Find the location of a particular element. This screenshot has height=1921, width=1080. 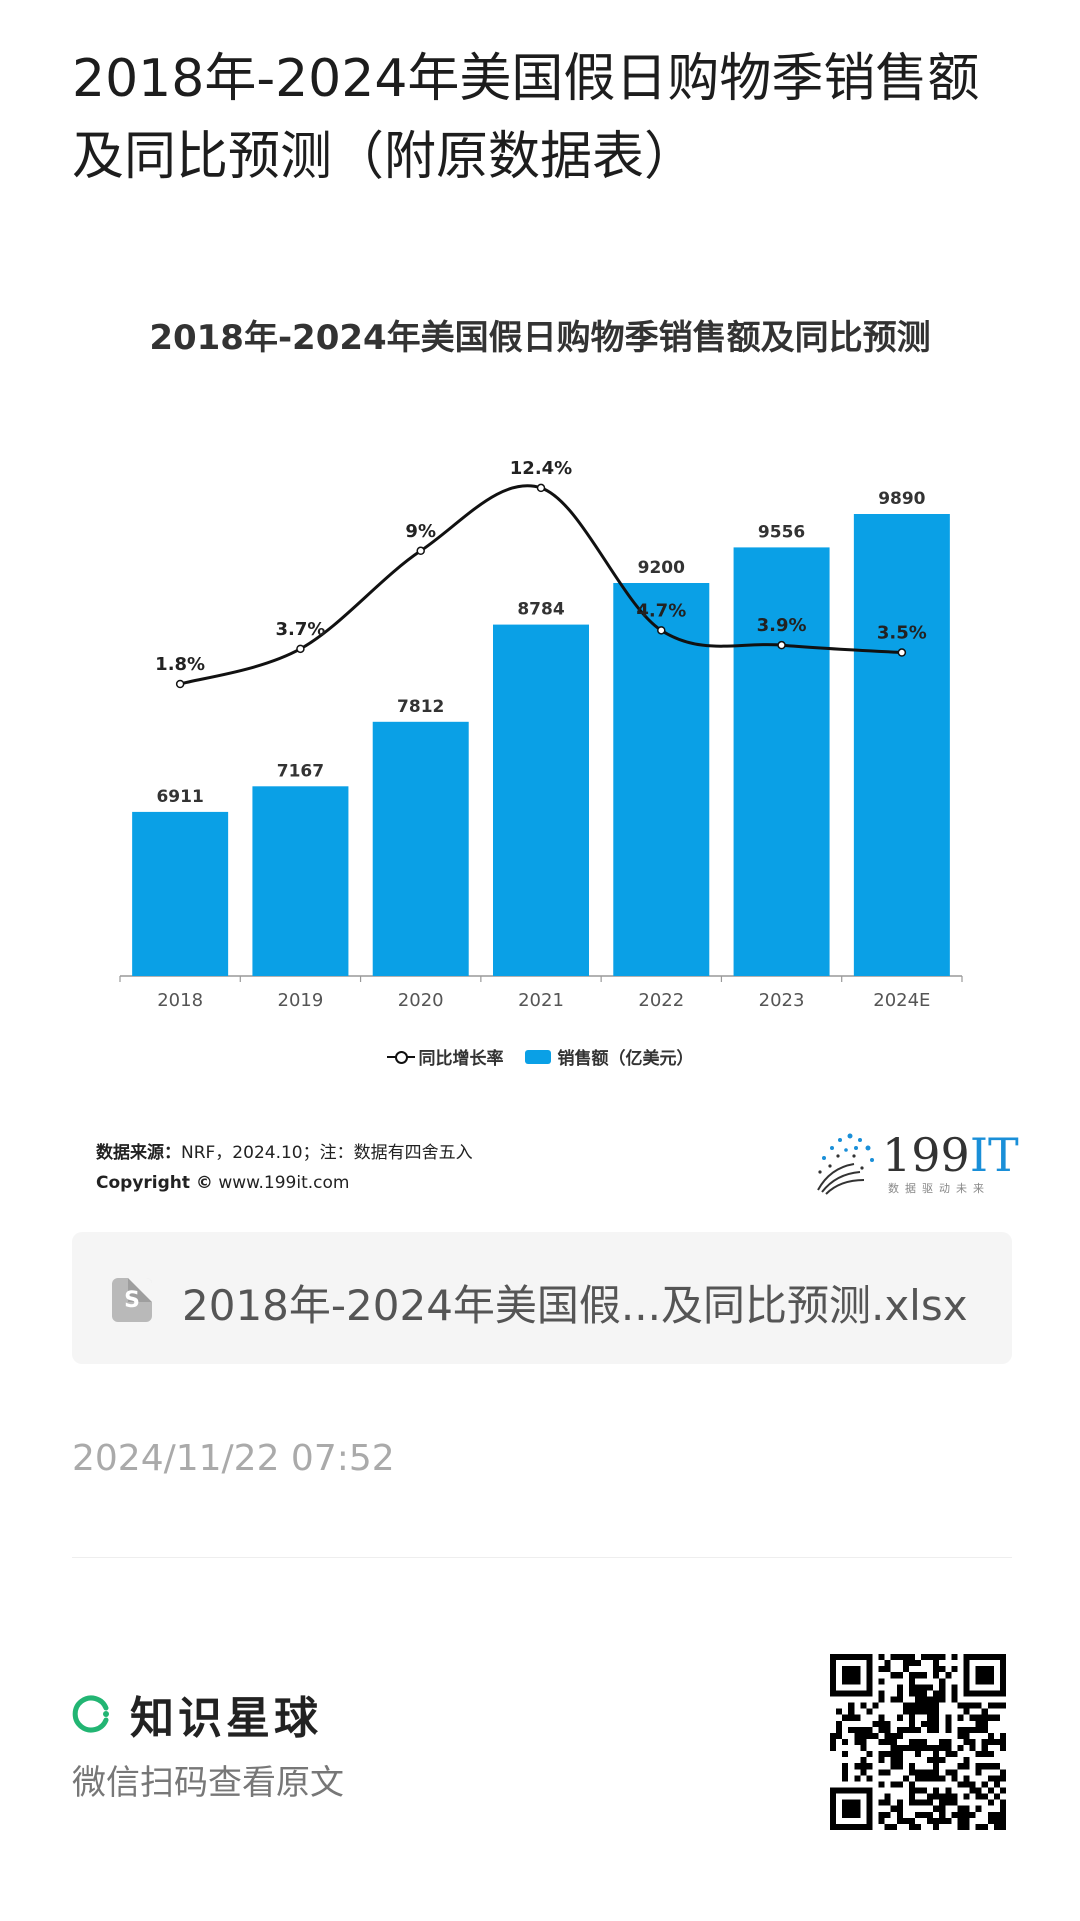

growth-label-2024E: 3.5% is located at coordinates (902, 633).